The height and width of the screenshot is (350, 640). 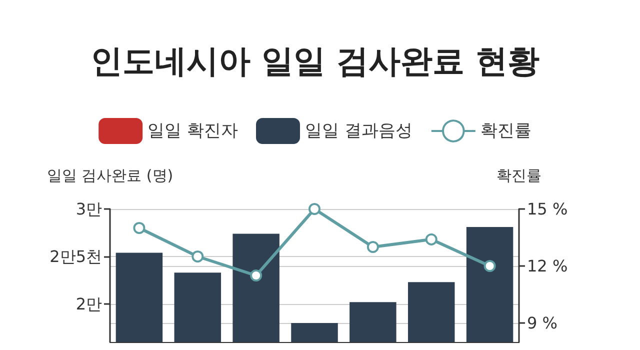 I want to click on legend-label: 일일 확진자, so click(x=193, y=131).